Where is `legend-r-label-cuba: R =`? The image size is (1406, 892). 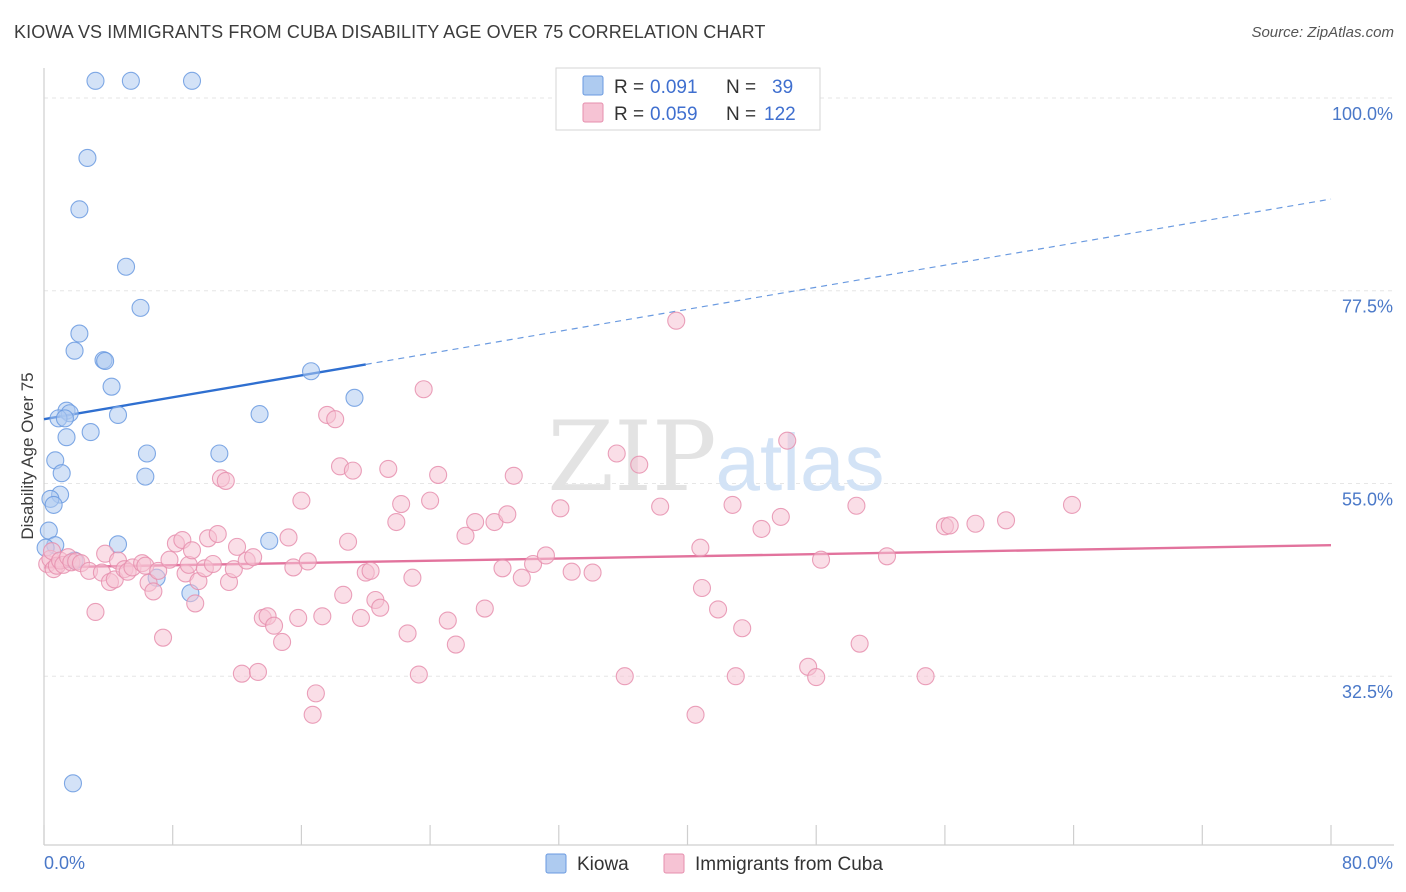
legend-r-label-cuba: R = is located at coordinates (629, 114).